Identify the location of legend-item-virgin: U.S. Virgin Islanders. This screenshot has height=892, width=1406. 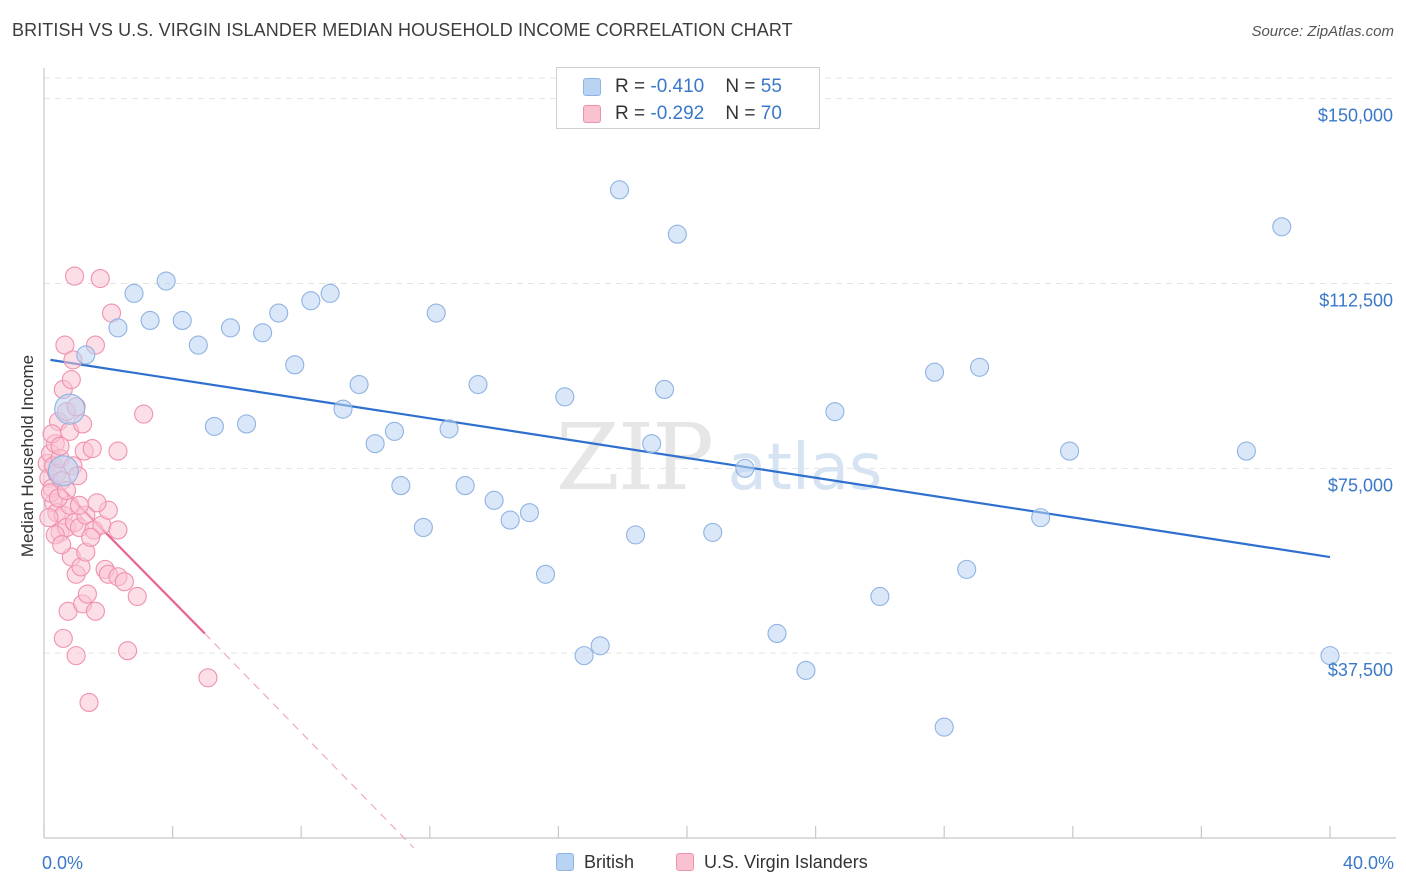
(772, 862).